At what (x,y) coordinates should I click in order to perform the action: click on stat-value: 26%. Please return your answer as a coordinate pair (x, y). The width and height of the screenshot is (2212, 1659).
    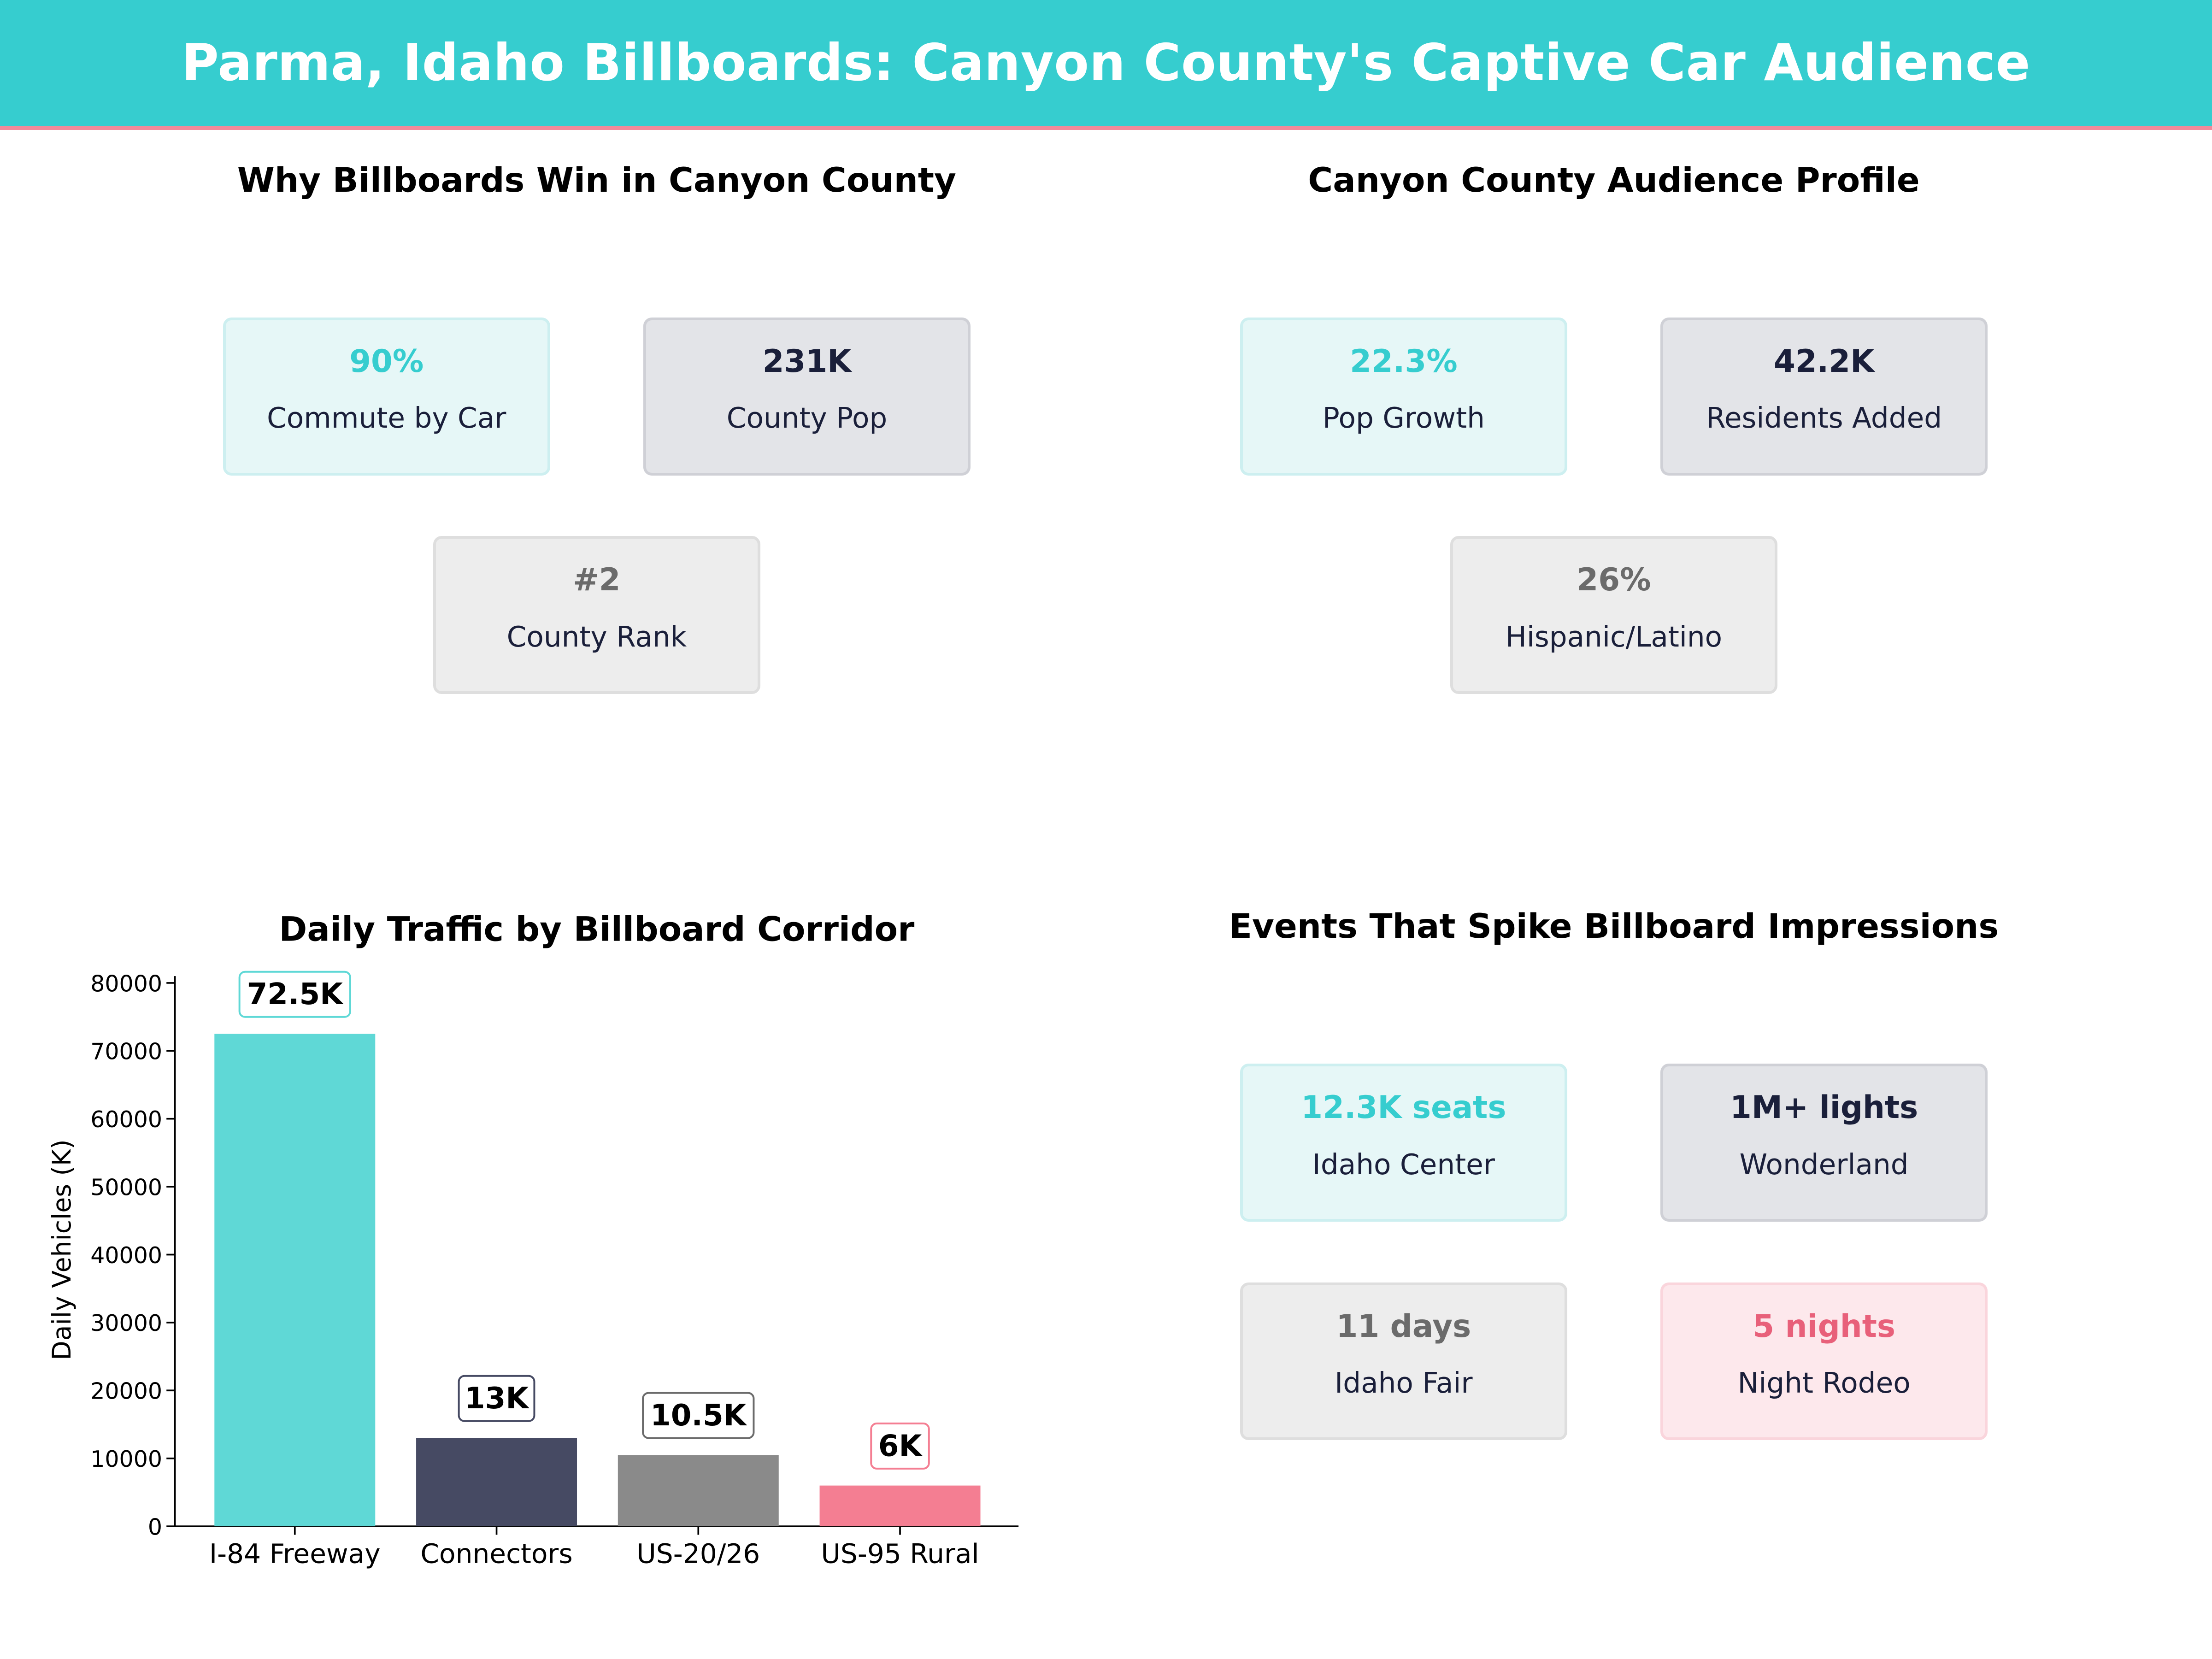
    Looking at the image, I should click on (1614, 579).